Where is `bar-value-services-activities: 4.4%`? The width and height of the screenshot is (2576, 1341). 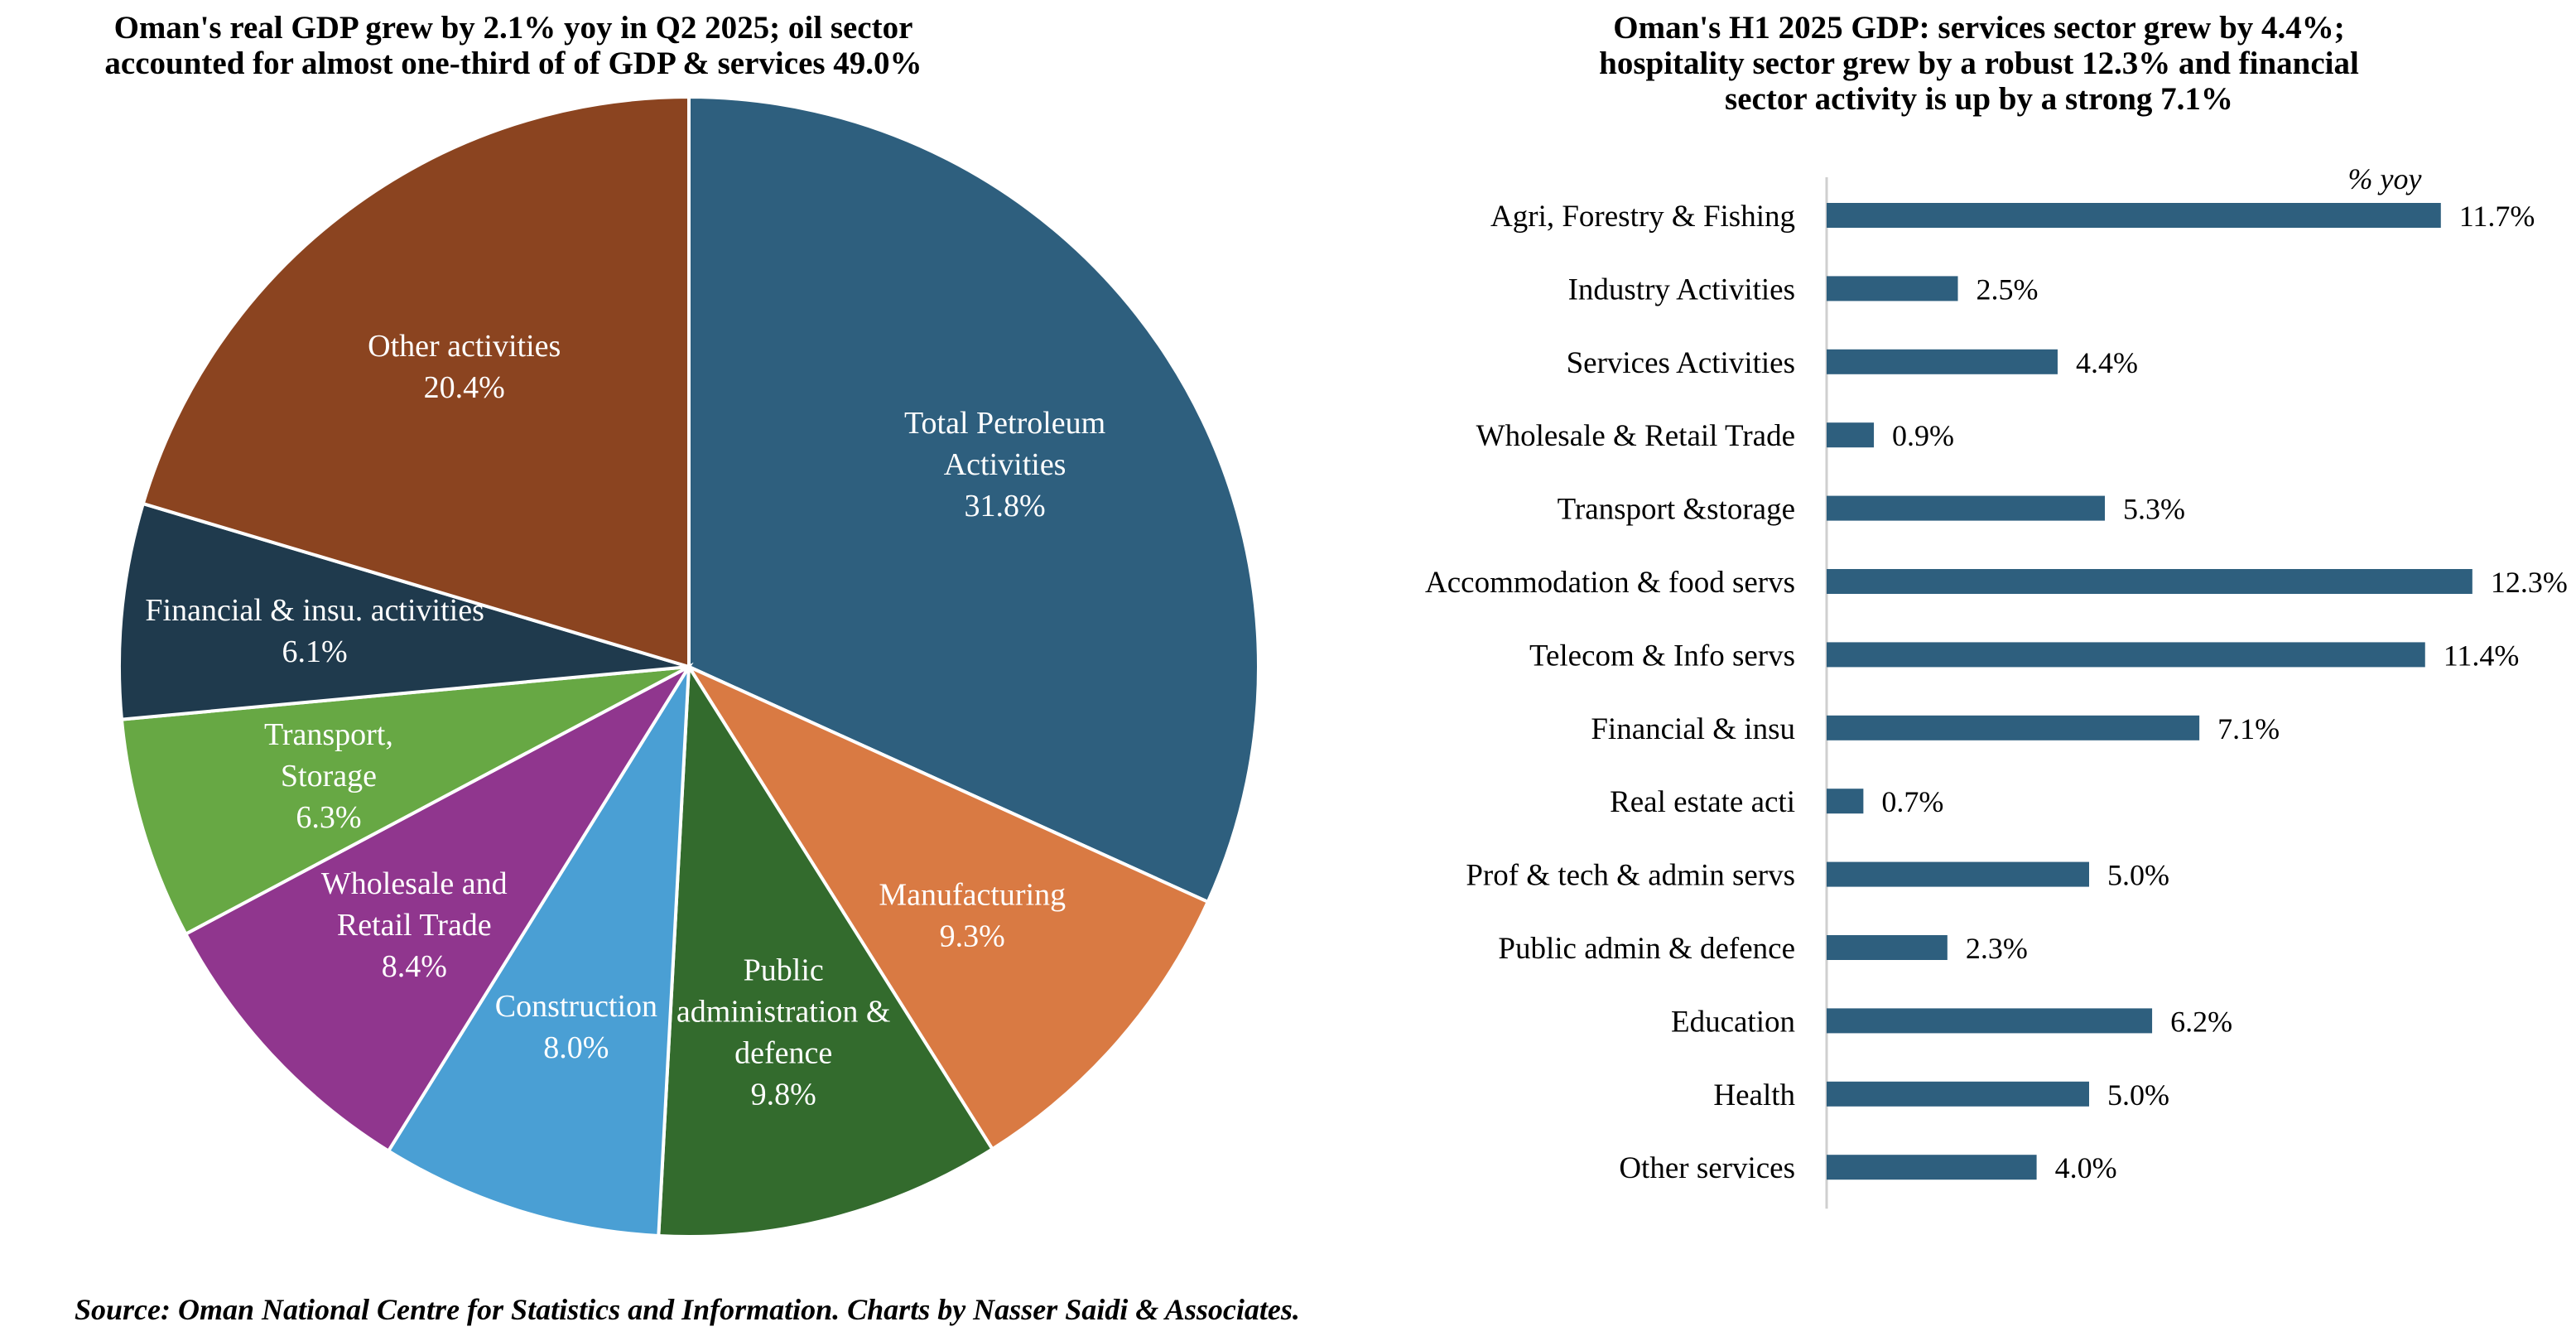
bar-value-services-activities: 4.4% is located at coordinates (2107, 362).